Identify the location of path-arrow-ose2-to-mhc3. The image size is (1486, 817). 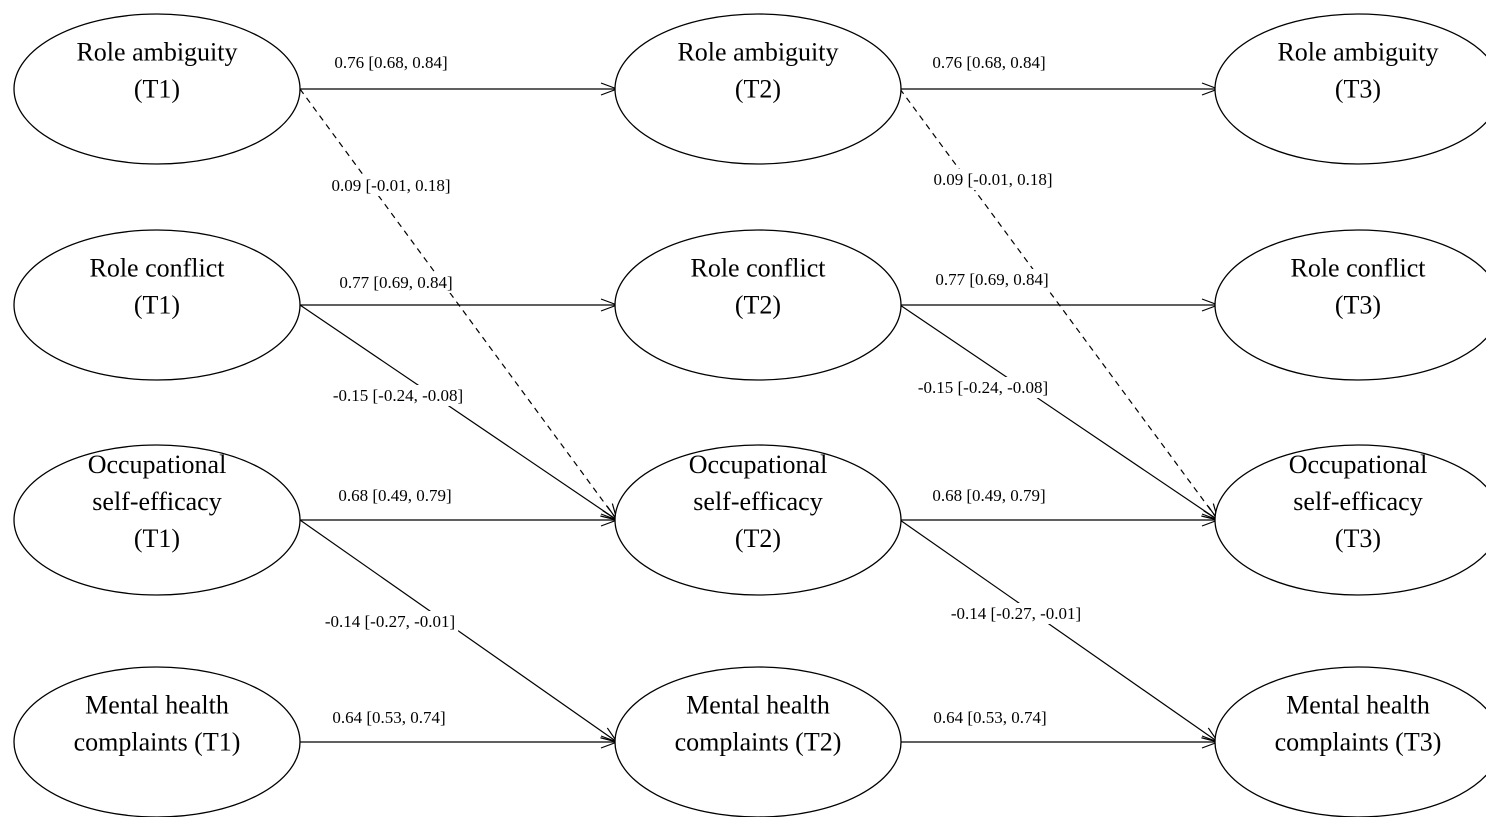
(1058, 630).